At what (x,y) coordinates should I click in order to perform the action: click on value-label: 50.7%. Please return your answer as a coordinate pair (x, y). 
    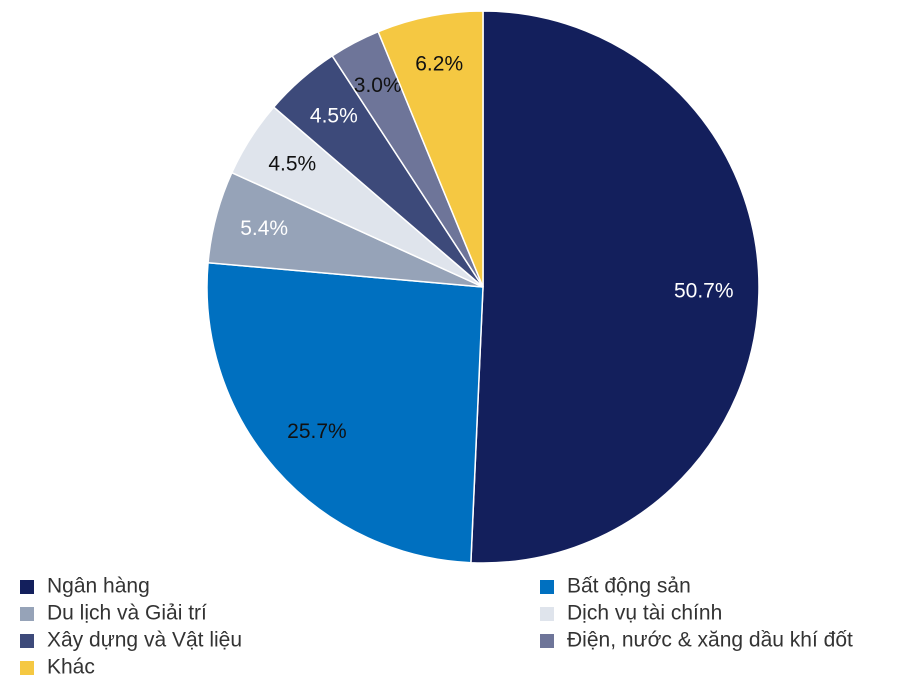
    Looking at the image, I should click on (704, 290).